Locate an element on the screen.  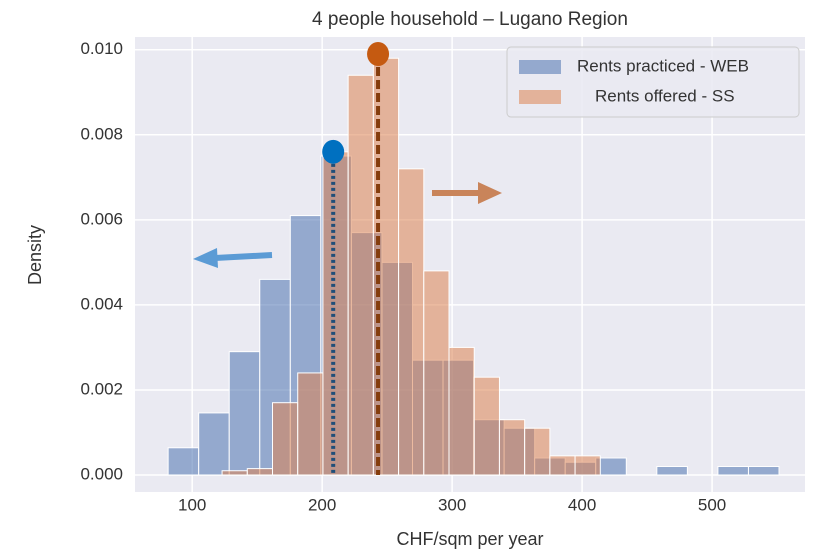
y-tick-label: 0.002 is located at coordinates (101, 388).